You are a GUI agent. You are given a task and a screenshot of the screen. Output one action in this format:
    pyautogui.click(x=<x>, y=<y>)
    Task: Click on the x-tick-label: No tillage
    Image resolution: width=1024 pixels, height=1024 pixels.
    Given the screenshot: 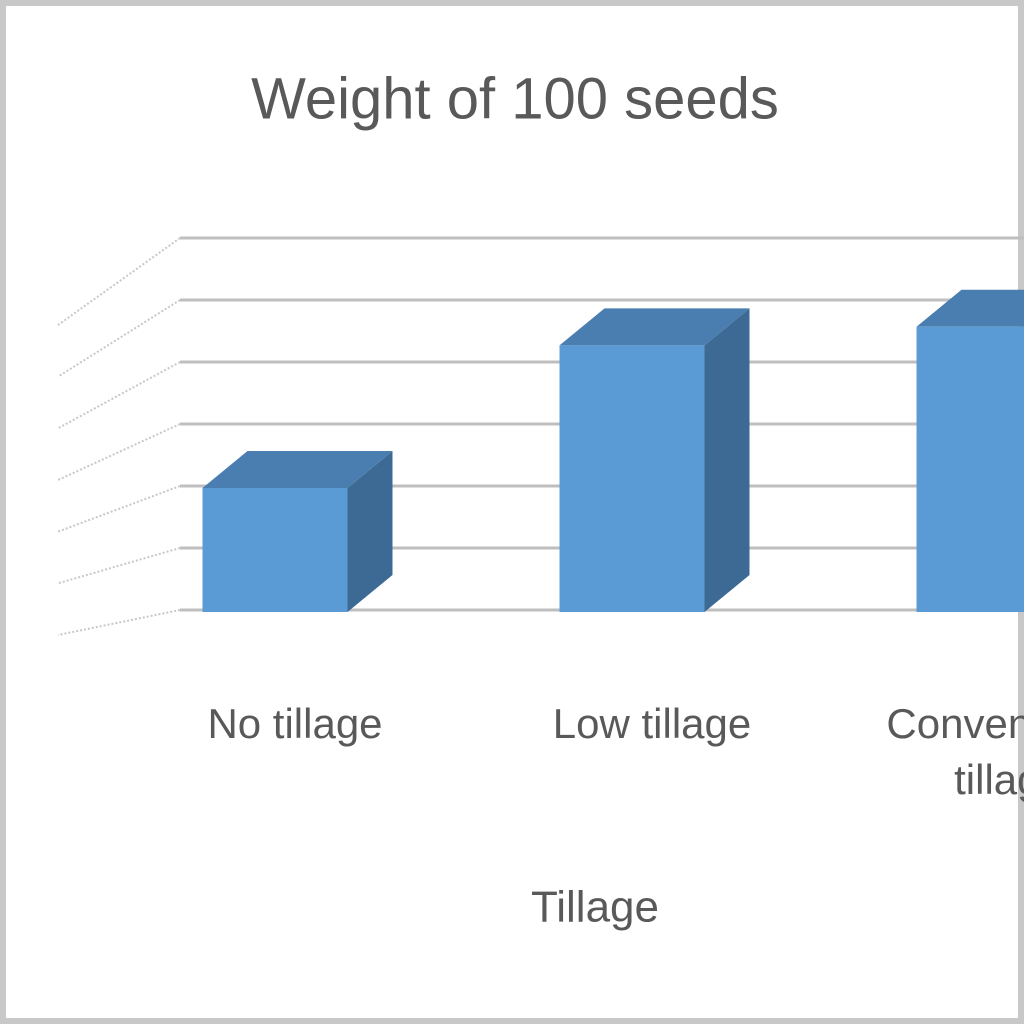 What is the action you would take?
    pyautogui.click(x=294, y=723)
    